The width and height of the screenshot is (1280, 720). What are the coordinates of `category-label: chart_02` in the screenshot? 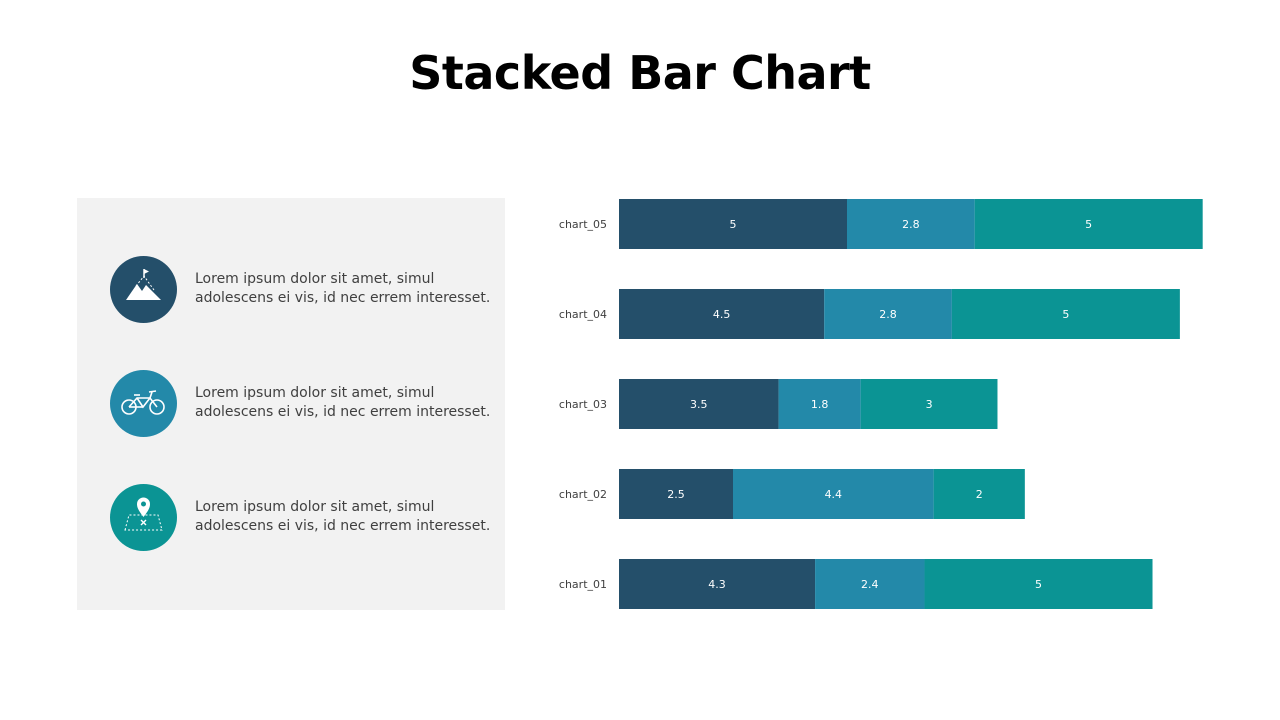 It's located at (583, 494).